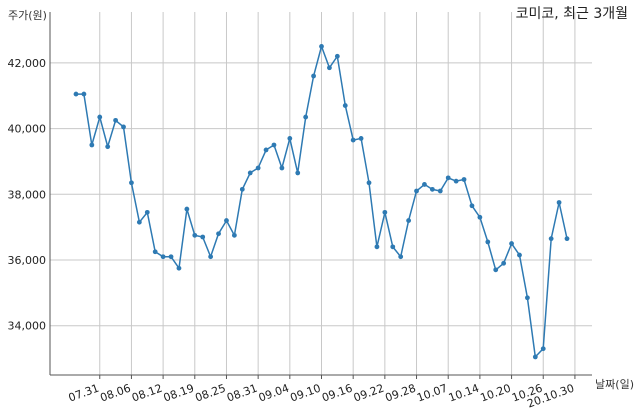 This screenshot has width=640, height=415. Describe the element at coordinates (614, 384) in the screenshot. I see `x-axis-label: 날짜(일)` at that location.